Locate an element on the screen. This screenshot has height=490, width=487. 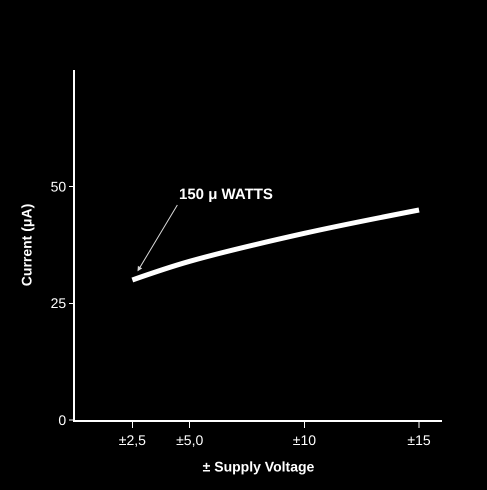
annotation: 150 μ WATTS is located at coordinates (226, 194).